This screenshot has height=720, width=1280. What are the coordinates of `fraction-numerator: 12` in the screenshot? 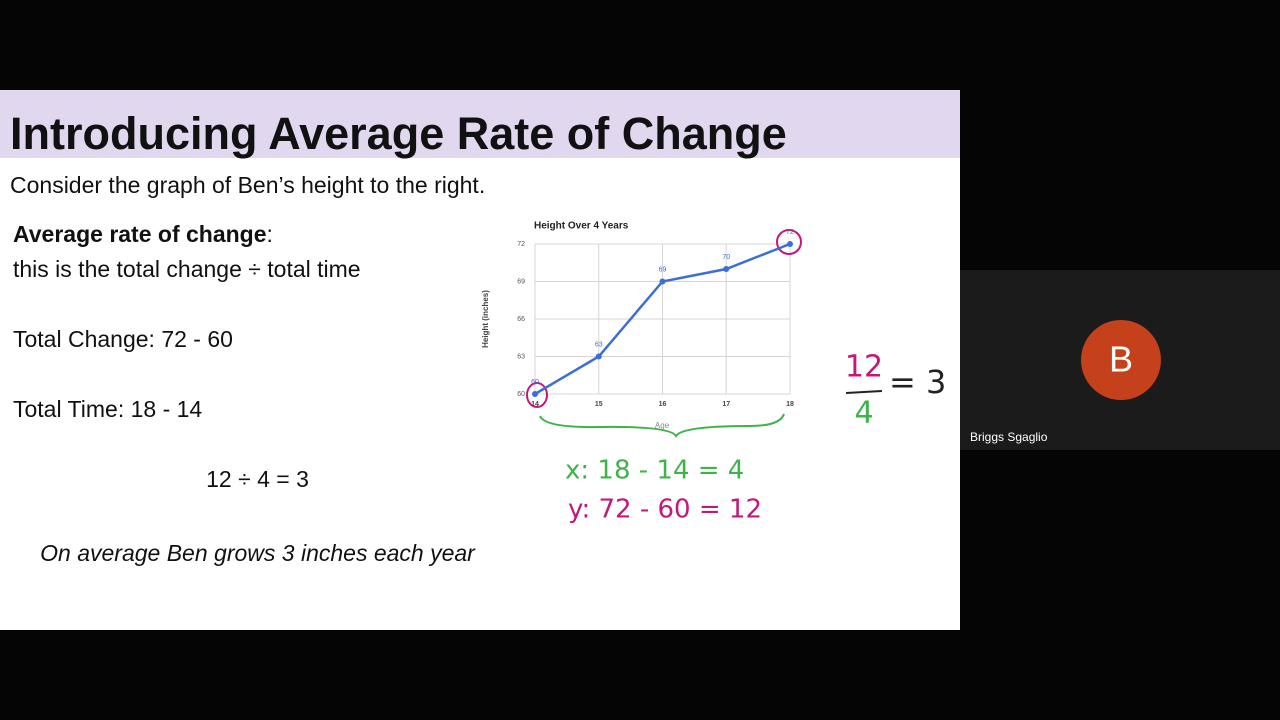 It's located at (864, 367).